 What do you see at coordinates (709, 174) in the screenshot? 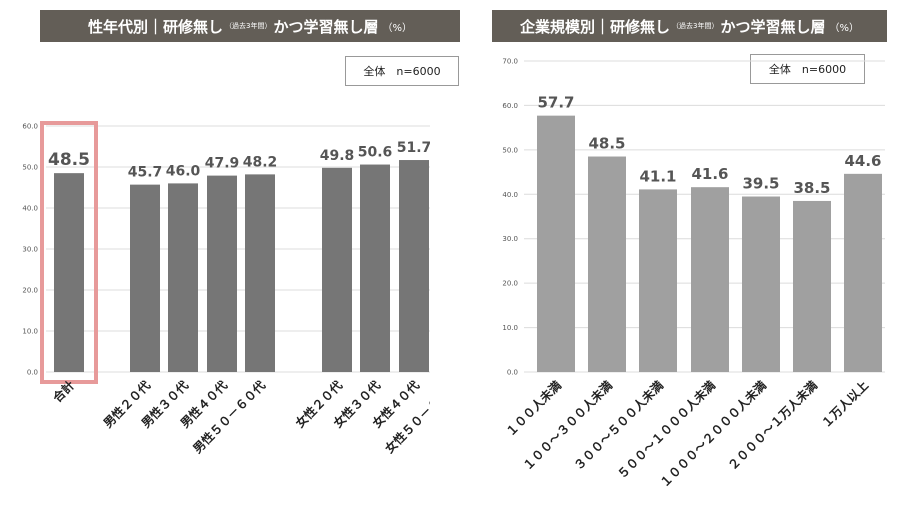
I see `data-label: 41.6` at bounding box center [709, 174].